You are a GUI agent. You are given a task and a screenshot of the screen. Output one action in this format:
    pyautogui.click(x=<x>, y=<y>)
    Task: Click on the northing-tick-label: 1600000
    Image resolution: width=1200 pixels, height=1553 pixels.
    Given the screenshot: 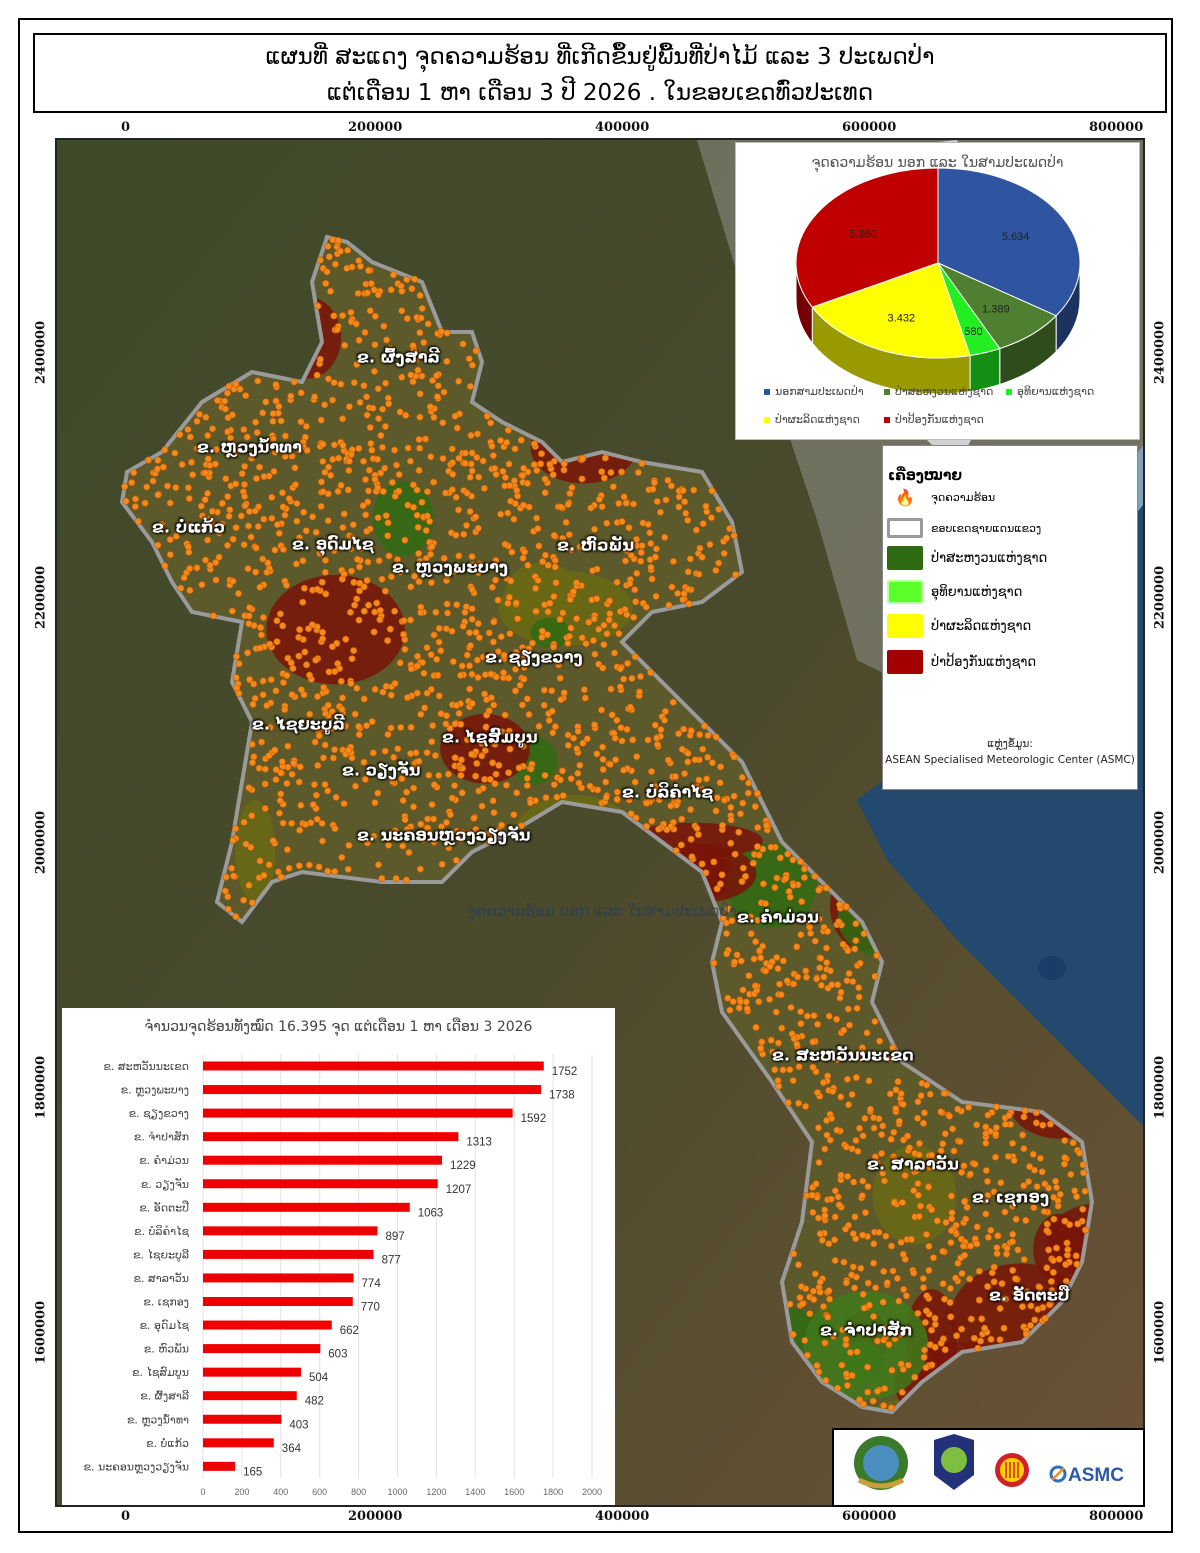 What is the action you would take?
    pyautogui.click(x=1160, y=1332)
    